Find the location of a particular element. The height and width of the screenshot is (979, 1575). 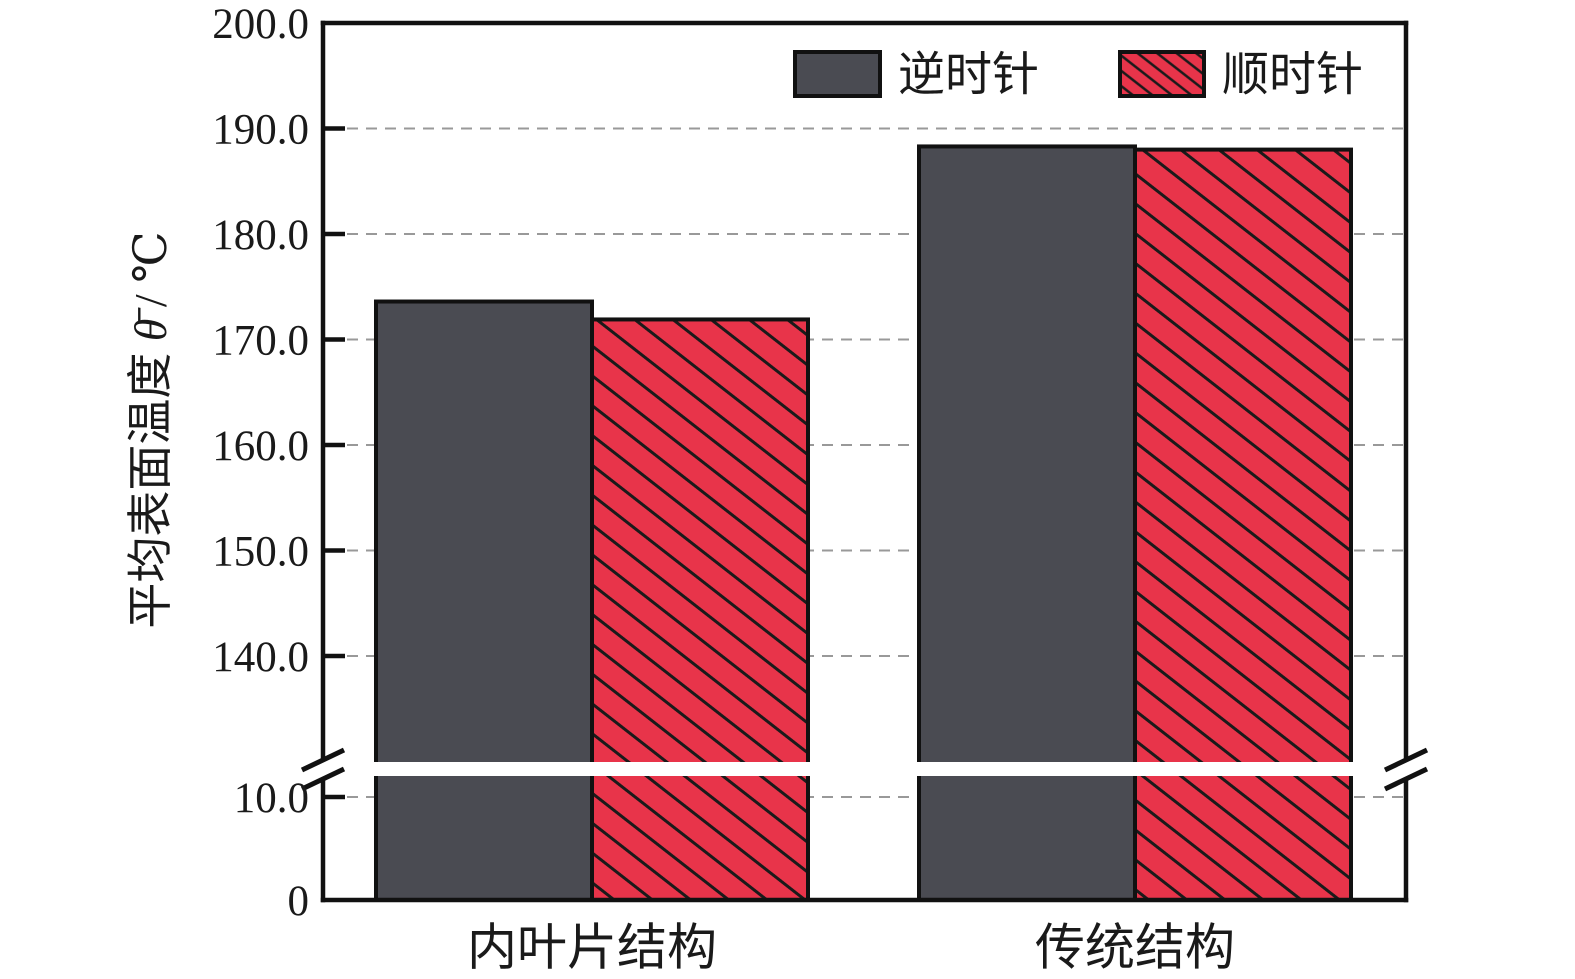

y-tick-label: 170.0 is located at coordinates (260, 341).